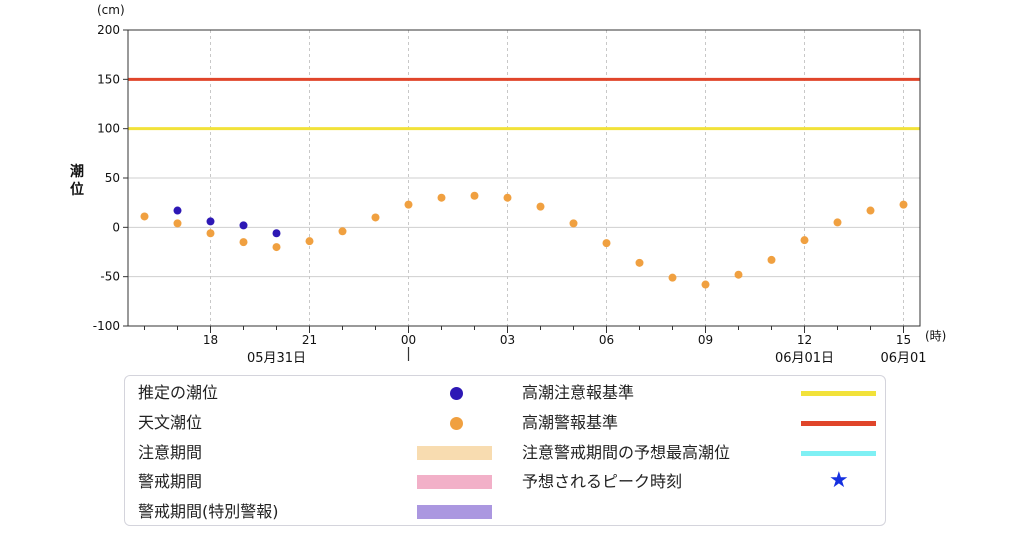  I want to click on y-tick-label: -50, so click(110, 277).